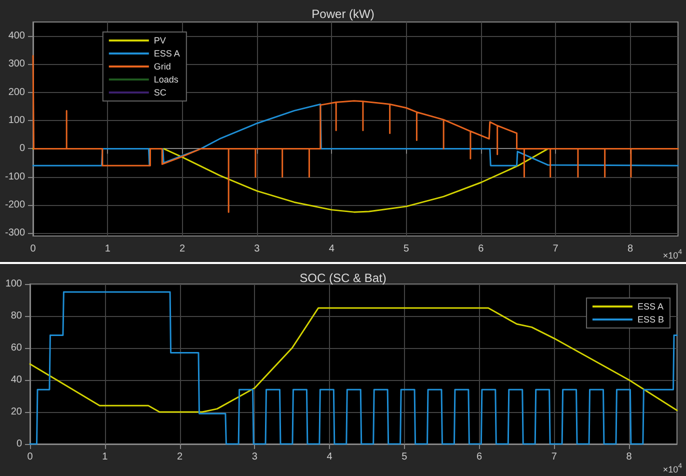  What do you see at coordinates (162, 67) in the screenshot?
I see `legend-label: Grid` at bounding box center [162, 67].